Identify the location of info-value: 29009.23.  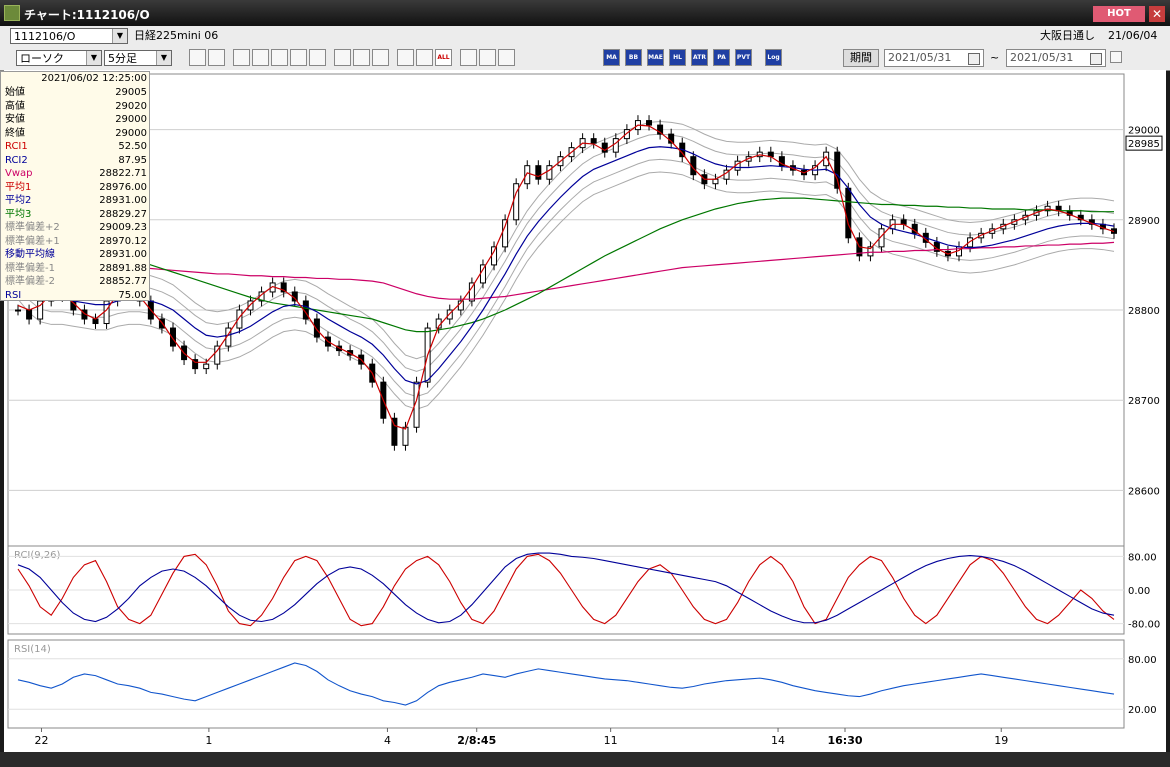
(123, 227).